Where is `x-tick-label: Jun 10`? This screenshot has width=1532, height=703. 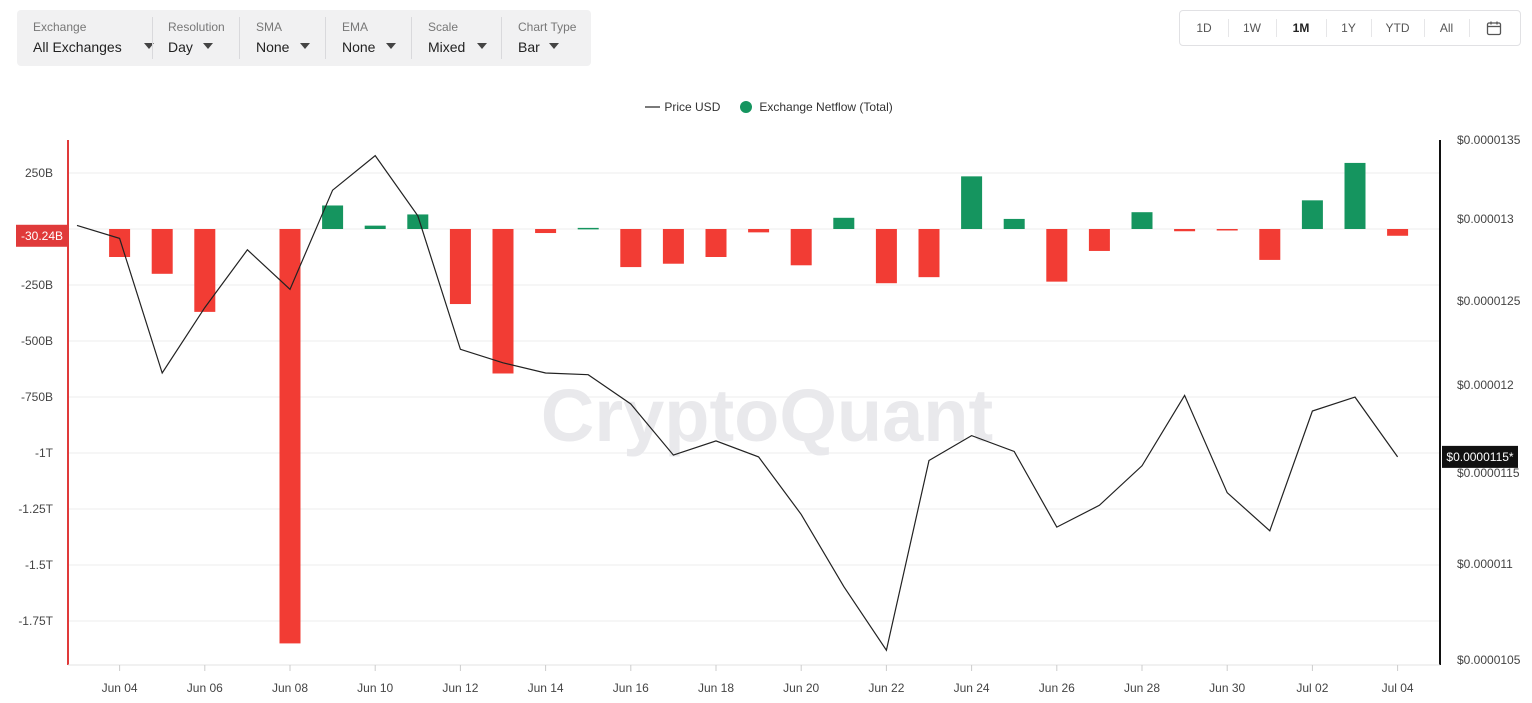 x-tick-label: Jun 10 is located at coordinates (375, 688).